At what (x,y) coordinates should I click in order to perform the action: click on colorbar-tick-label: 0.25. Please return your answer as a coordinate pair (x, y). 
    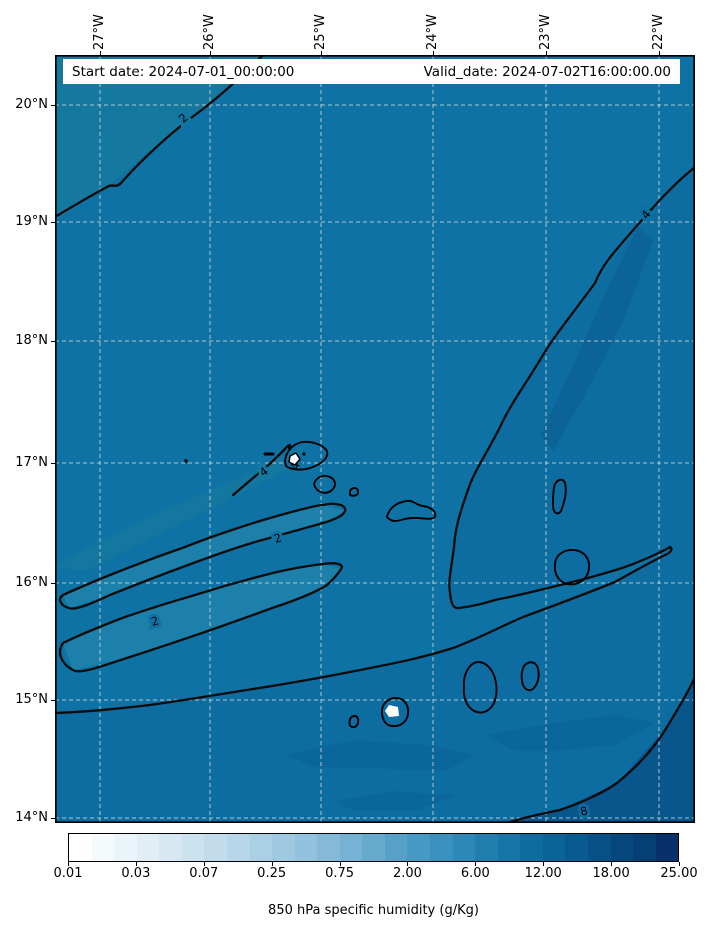
    Looking at the image, I should click on (272, 873).